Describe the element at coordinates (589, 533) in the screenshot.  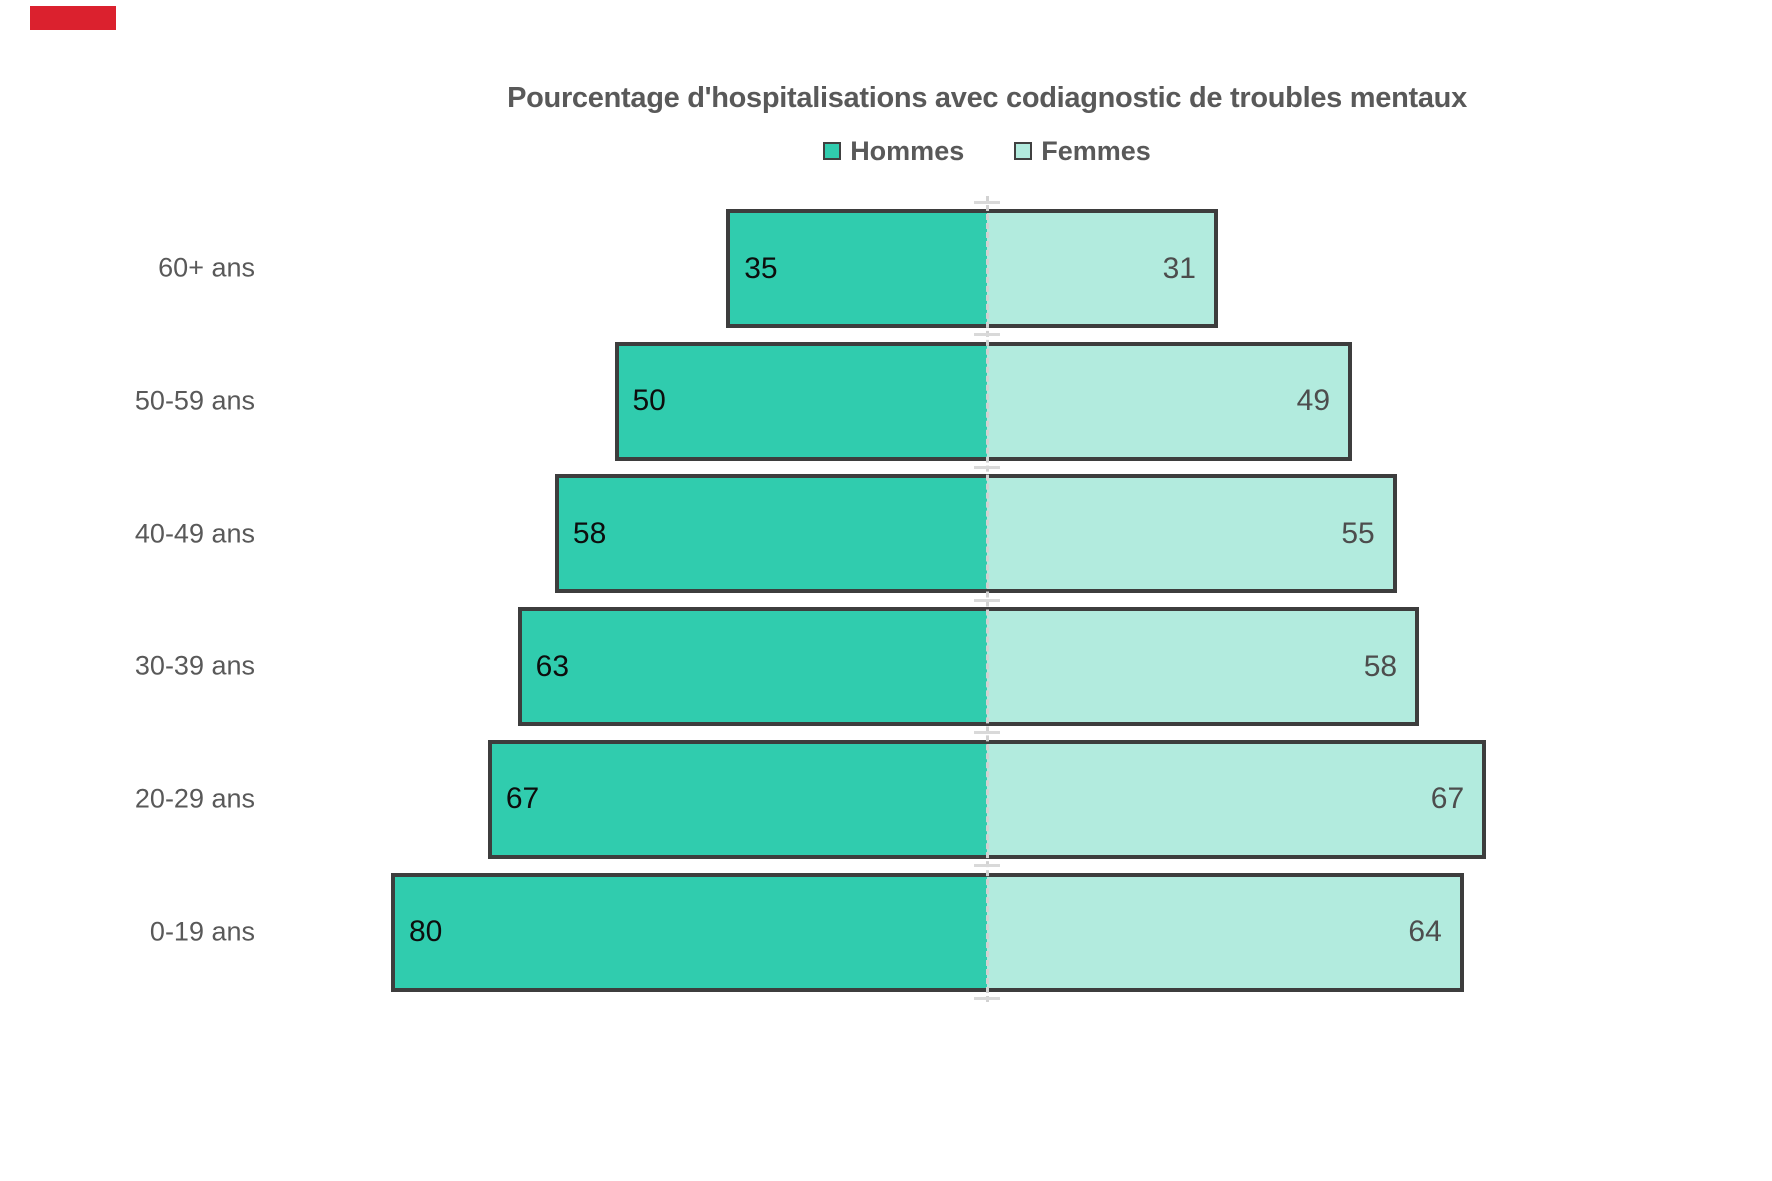
I see `value-label-hommes-40-49-ans: 58` at that location.